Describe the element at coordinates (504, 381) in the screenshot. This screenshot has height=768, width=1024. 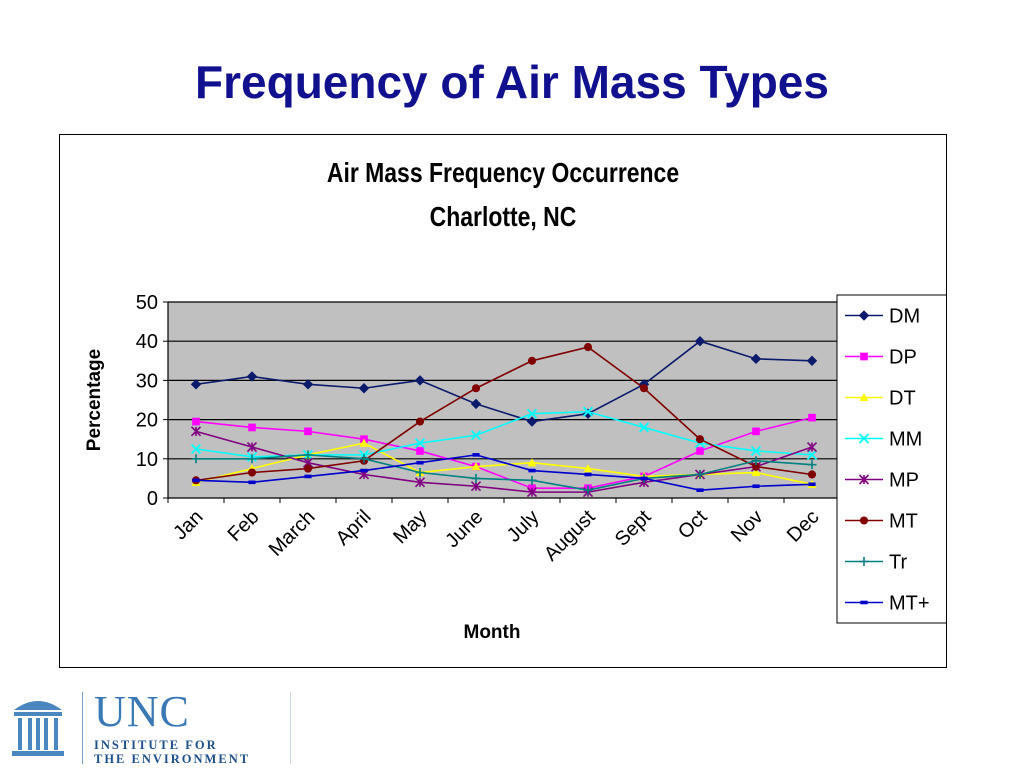
I see `series-line-dm` at that location.